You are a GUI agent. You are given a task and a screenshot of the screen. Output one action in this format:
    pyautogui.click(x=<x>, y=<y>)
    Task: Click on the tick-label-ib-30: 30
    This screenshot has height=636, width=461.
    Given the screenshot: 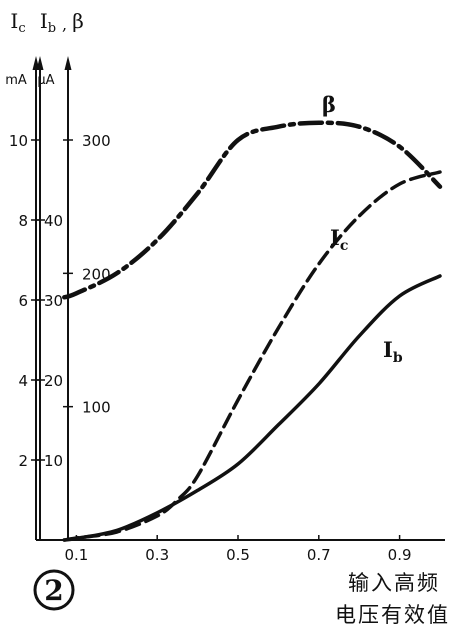 What is the action you would take?
    pyautogui.click(x=53, y=301)
    